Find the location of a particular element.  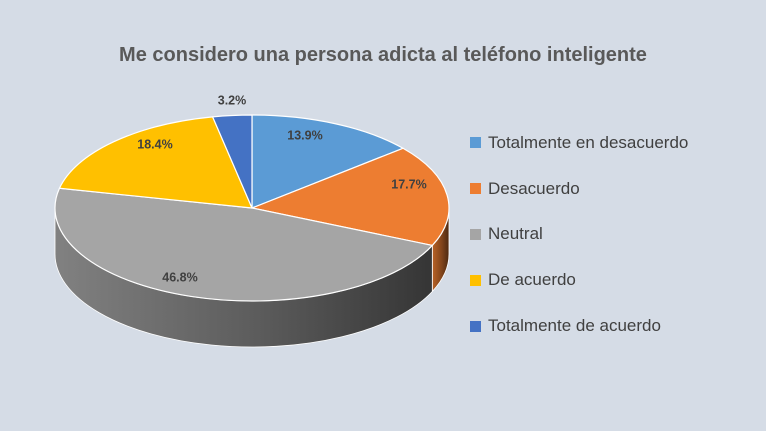

legend-item-de-acuerdo: De acuerdo is located at coordinates (579, 280).